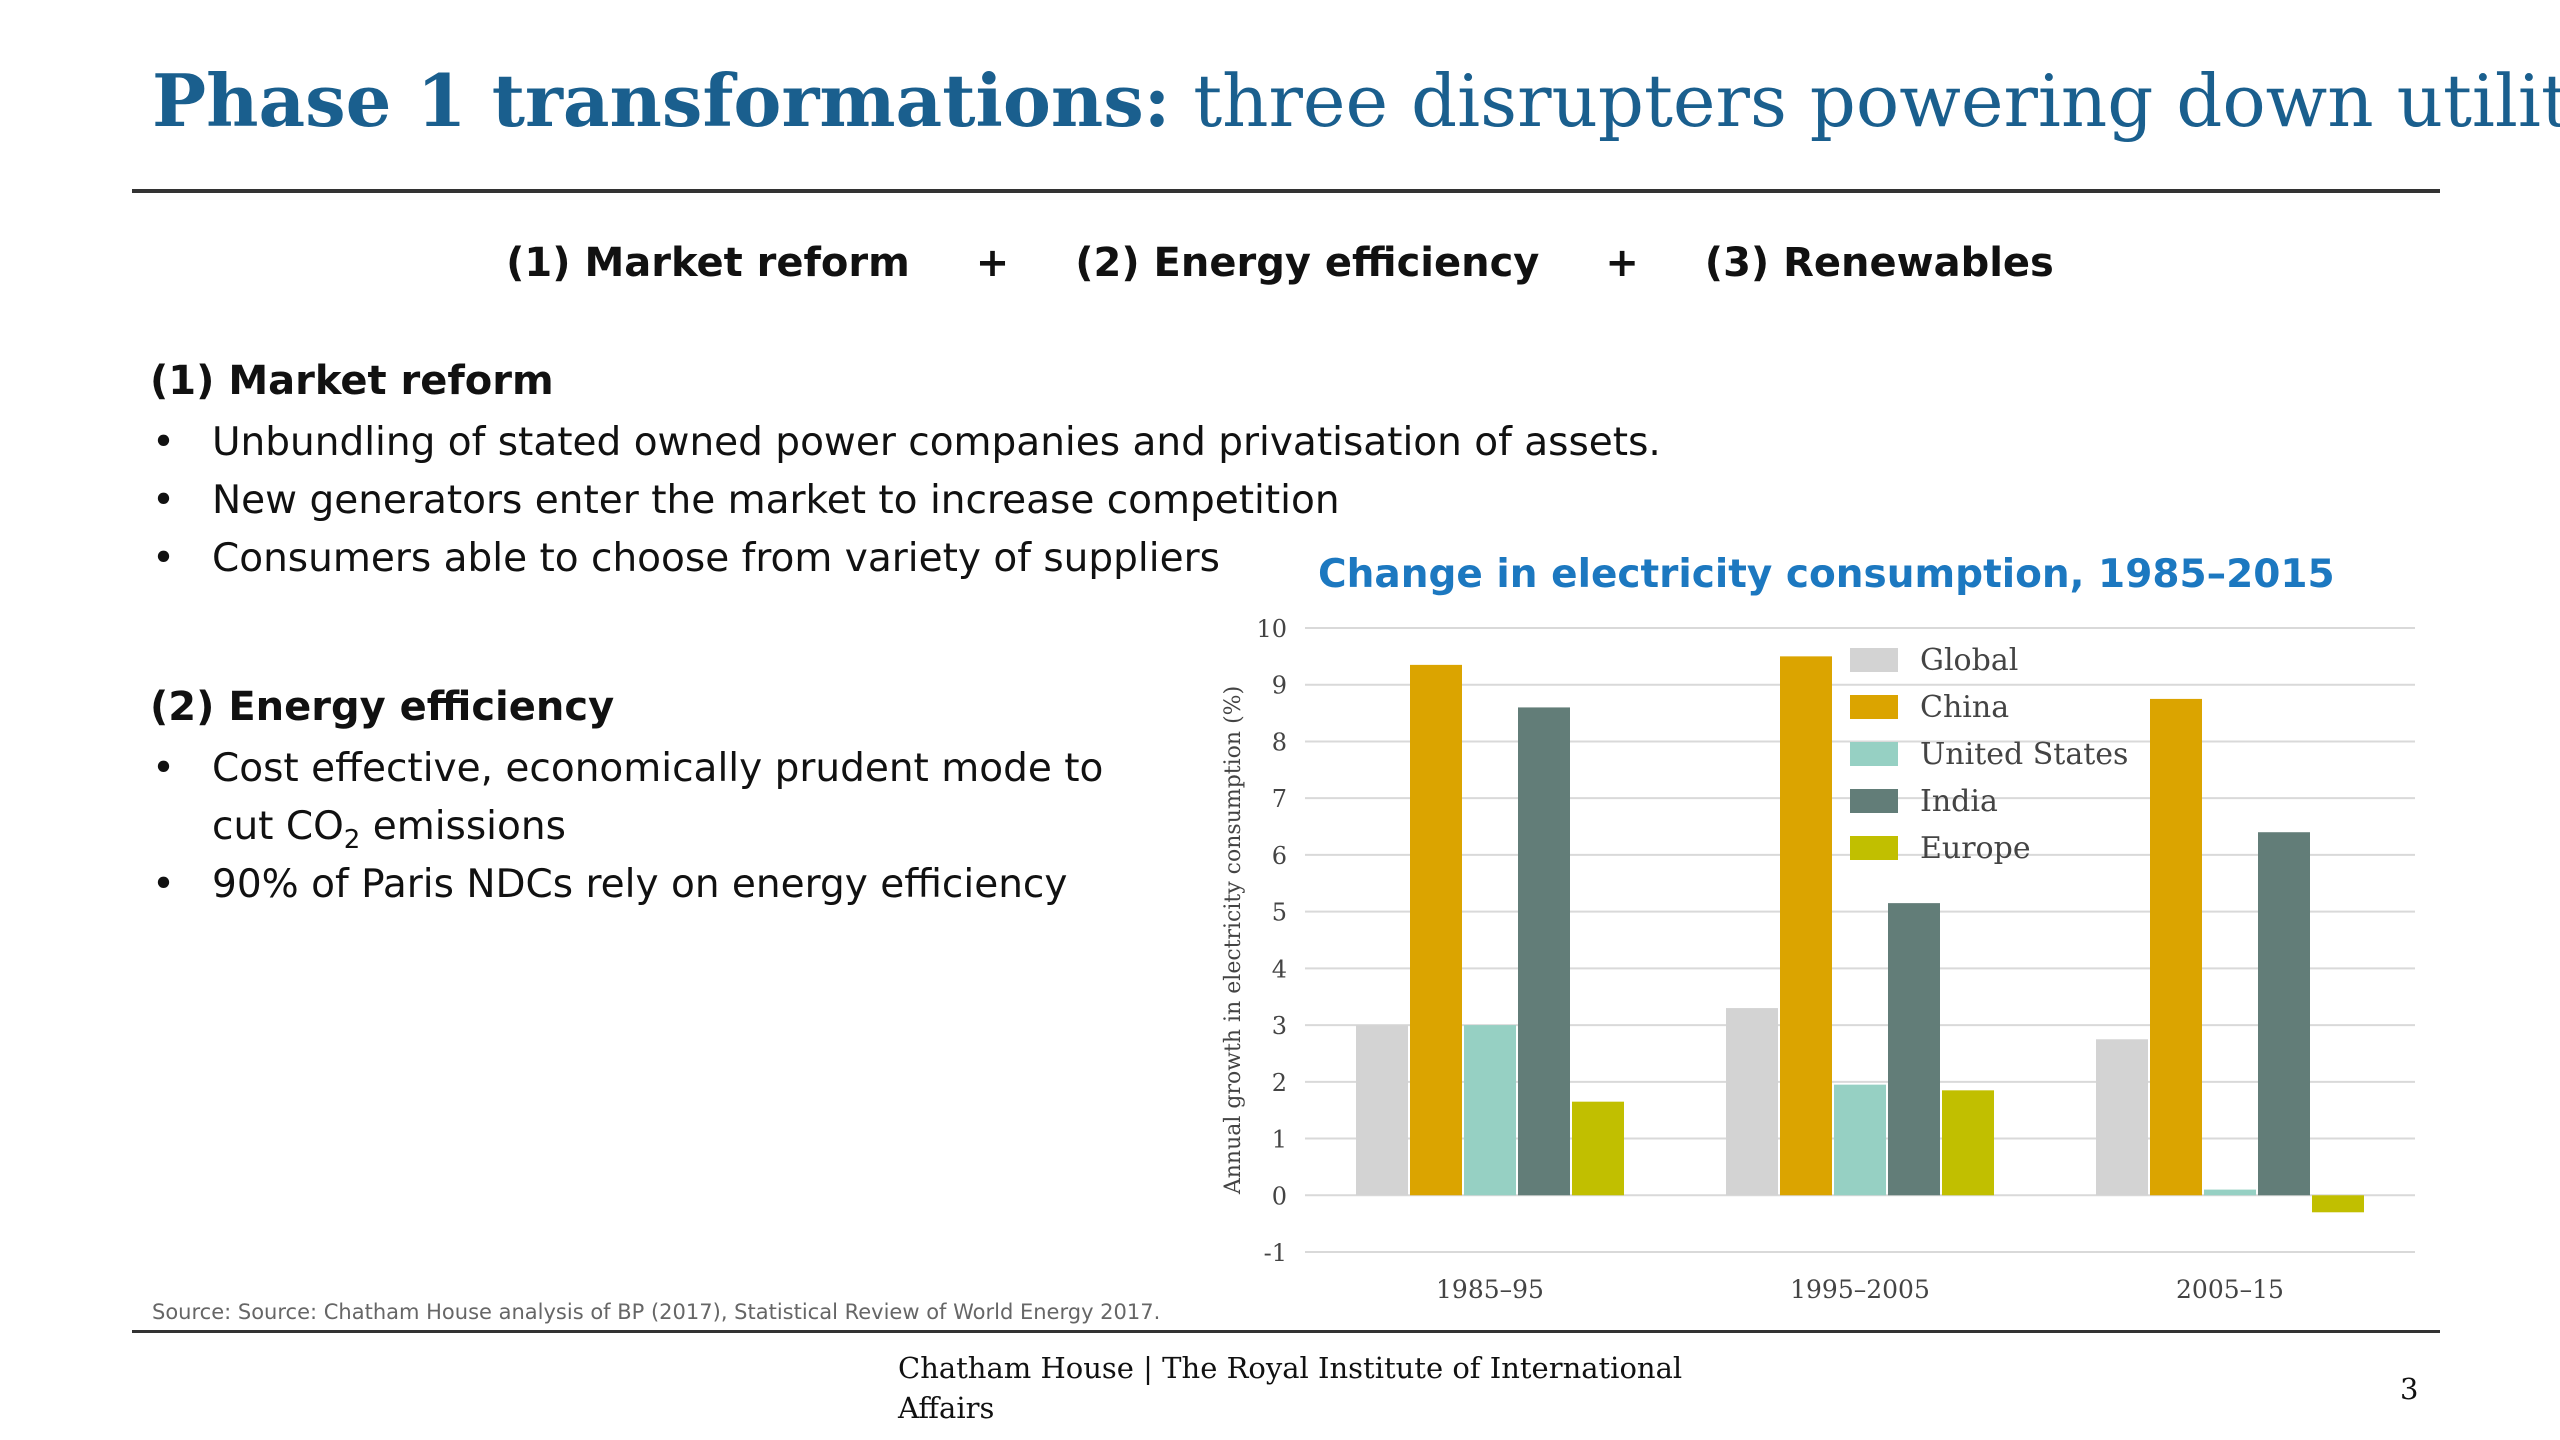 This screenshot has height=1440, width=2560. I want to click on y-tick-label: 6, so click(1279, 856).